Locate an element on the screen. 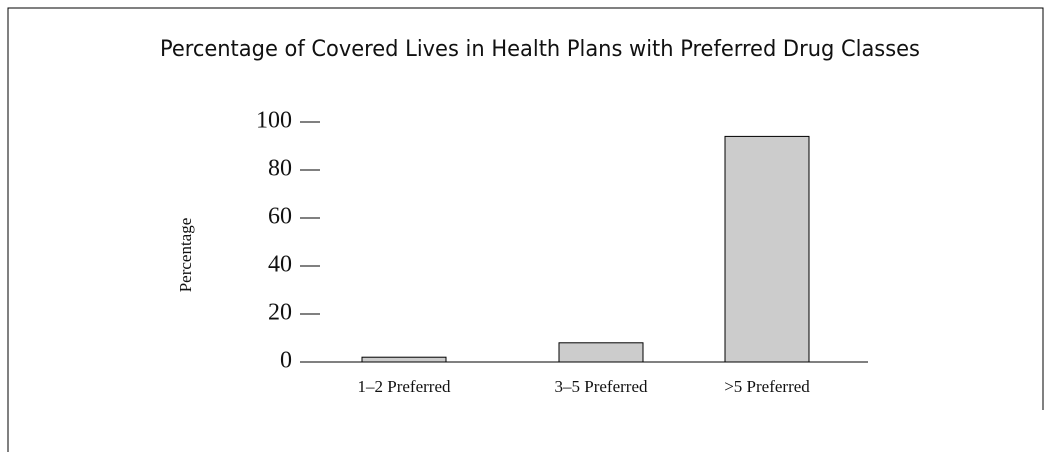 This screenshot has width=1051, height=452. y-tick-label: 40 is located at coordinates (280, 265).